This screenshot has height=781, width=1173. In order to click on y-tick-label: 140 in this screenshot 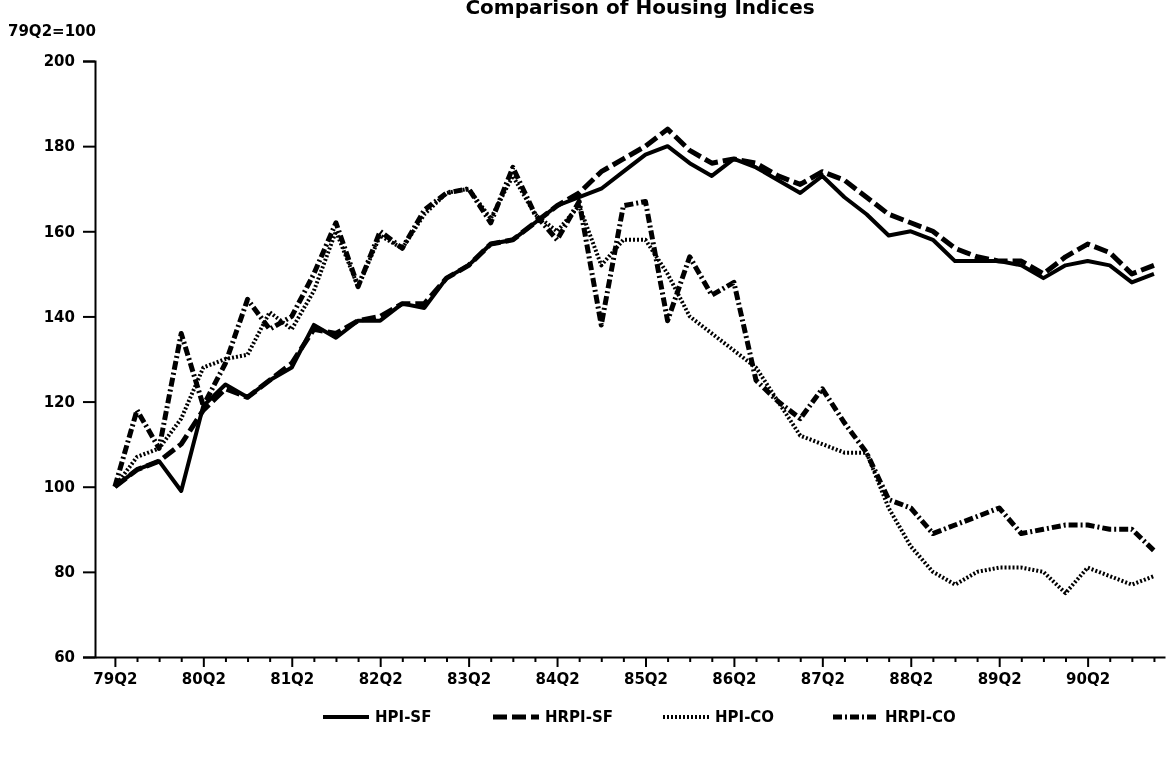, I will do `click(59, 316)`.